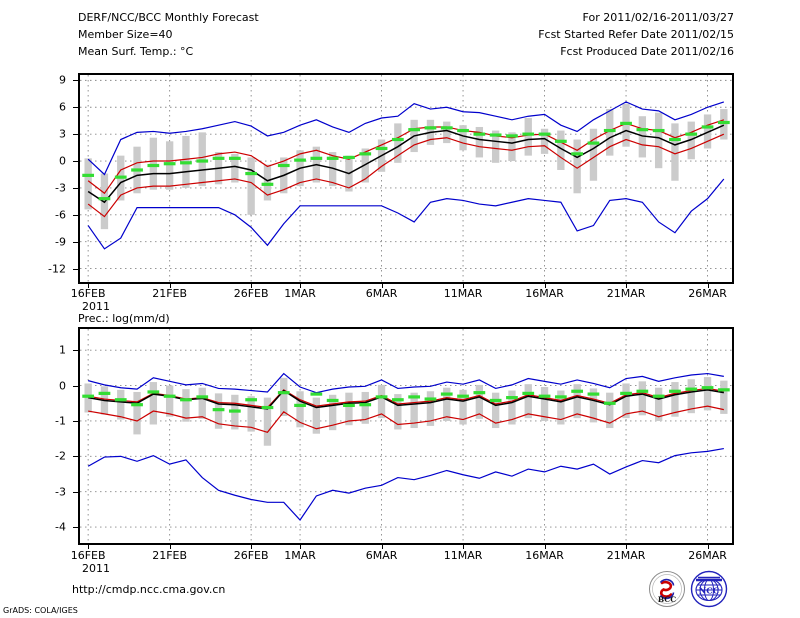  Describe the element at coordinates (636, 34) in the screenshot. I see `forecast-started-label: Fcst Started Refer Date 2011/02/15` at that location.